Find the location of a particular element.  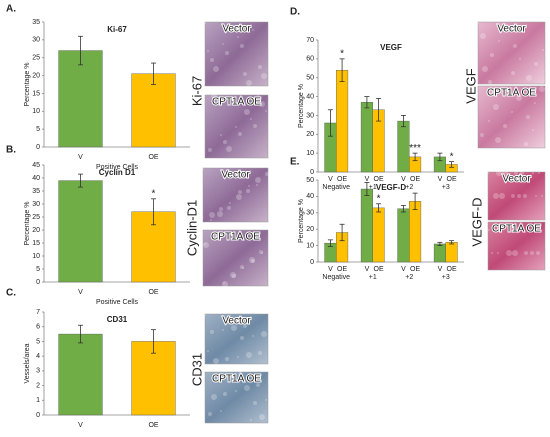

y-tick-label: 30 is located at coordinates (36, 204).